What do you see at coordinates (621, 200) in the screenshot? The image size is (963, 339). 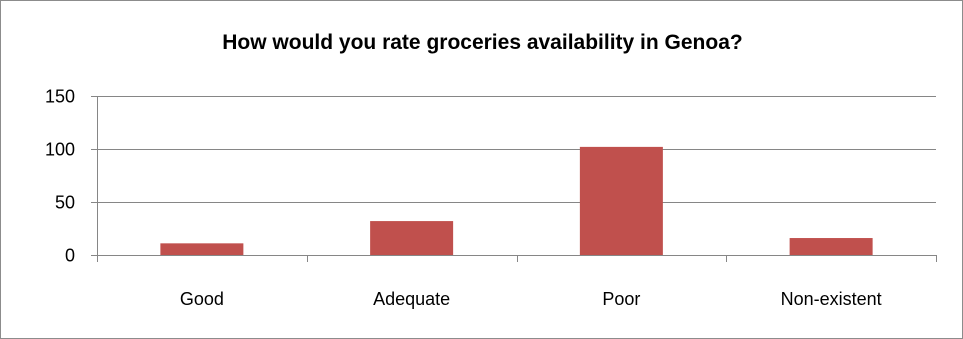 I see `bar-poor` at bounding box center [621, 200].